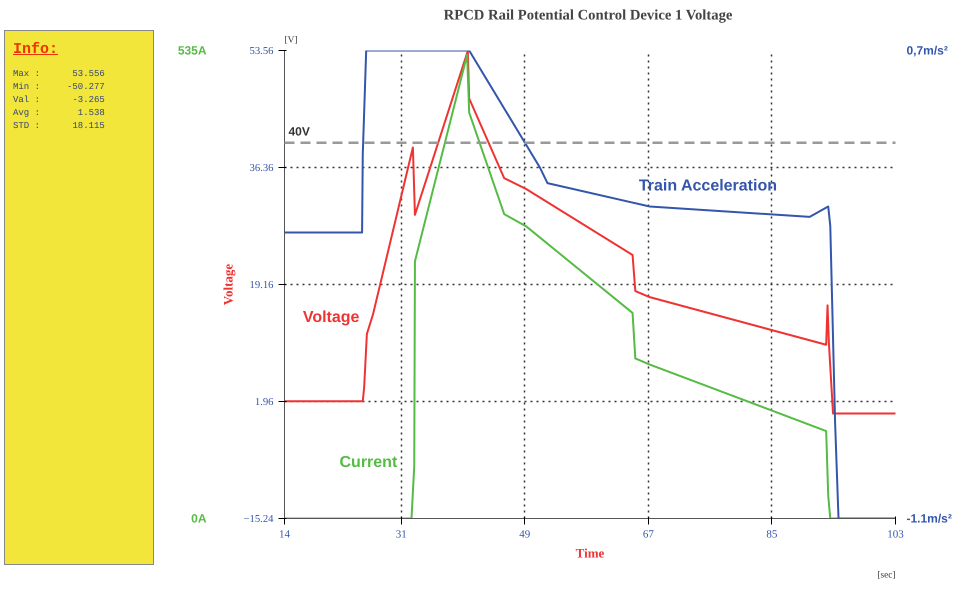 The width and height of the screenshot is (973, 590). I want to click on x-axis-title: Time, so click(590, 553).